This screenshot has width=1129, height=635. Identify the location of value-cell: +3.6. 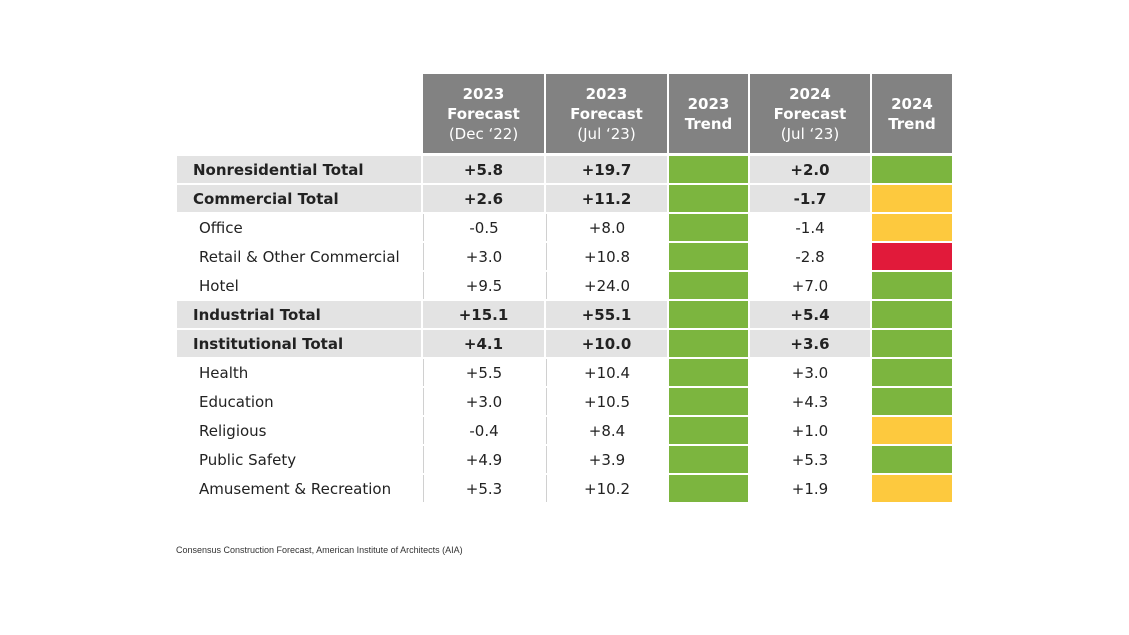
(810, 343).